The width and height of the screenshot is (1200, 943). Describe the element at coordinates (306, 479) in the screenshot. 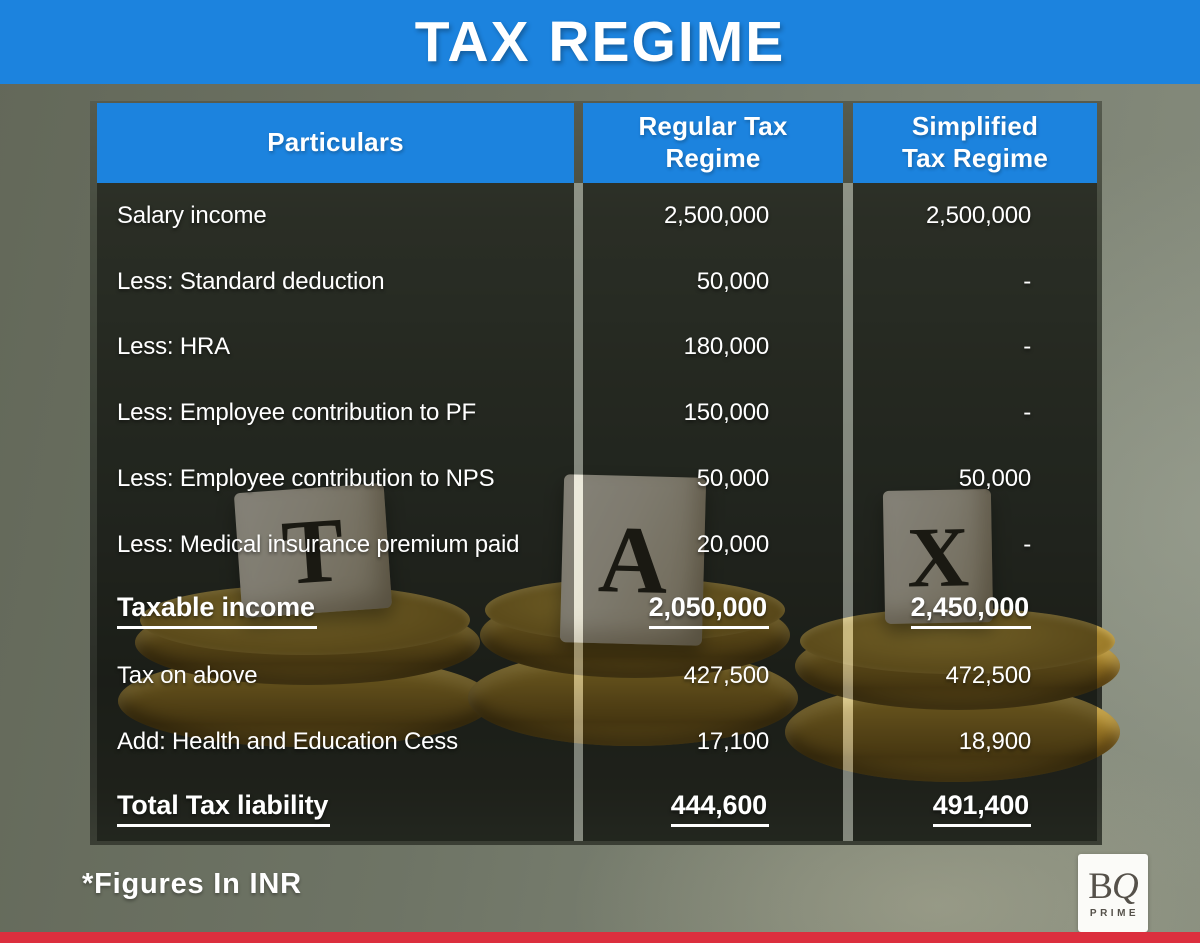

I see `row-label: Less: Employee contribution to NPS` at that location.